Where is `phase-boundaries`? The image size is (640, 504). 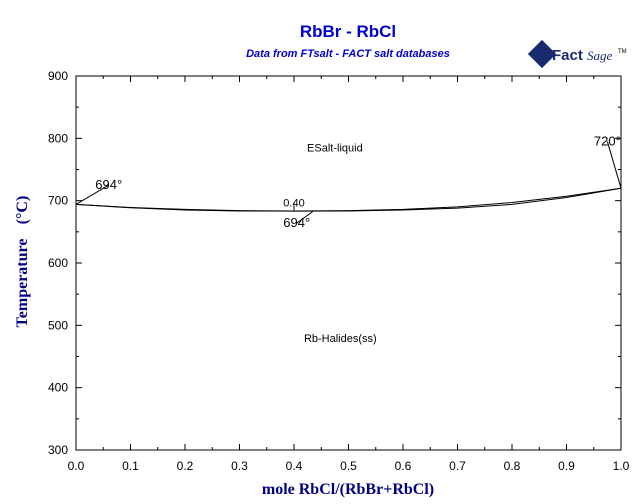
phase-boundaries is located at coordinates (348, 199).